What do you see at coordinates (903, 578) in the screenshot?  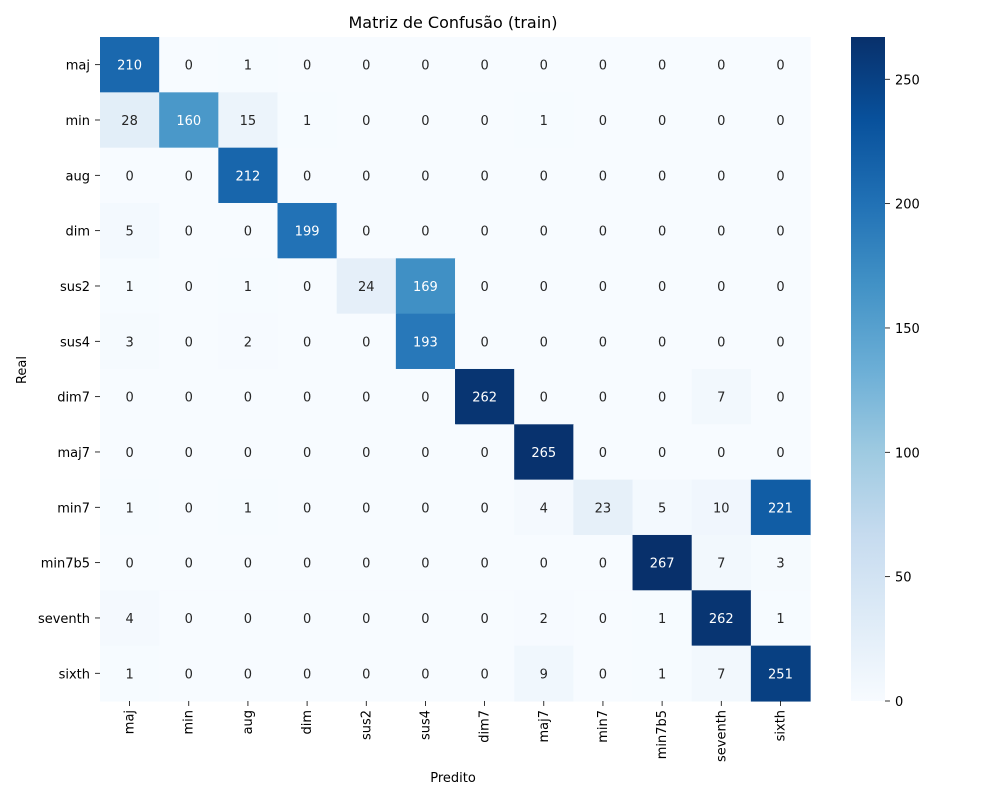 I see `colorbar-tick-label: 50` at bounding box center [903, 578].